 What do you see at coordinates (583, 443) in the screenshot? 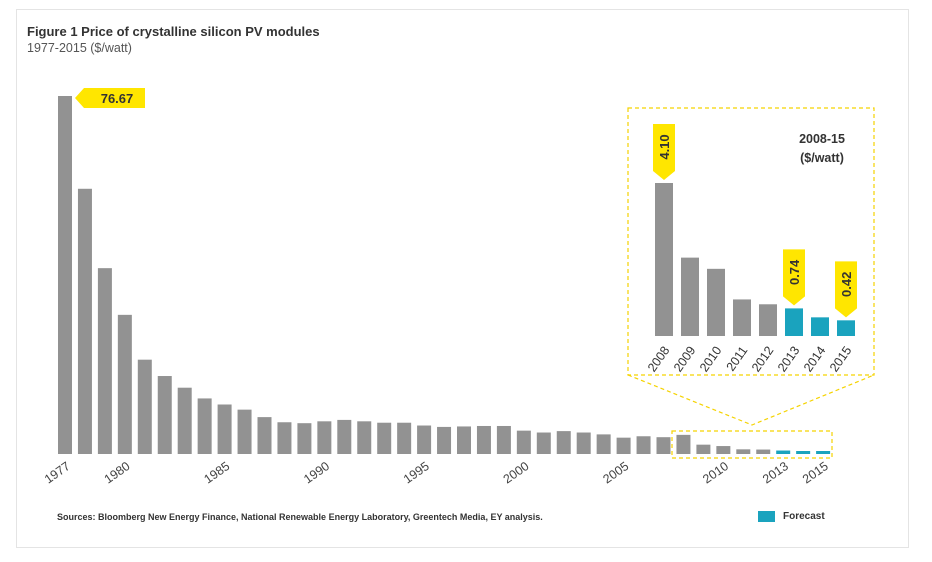
I see `bar-2003` at bounding box center [583, 443].